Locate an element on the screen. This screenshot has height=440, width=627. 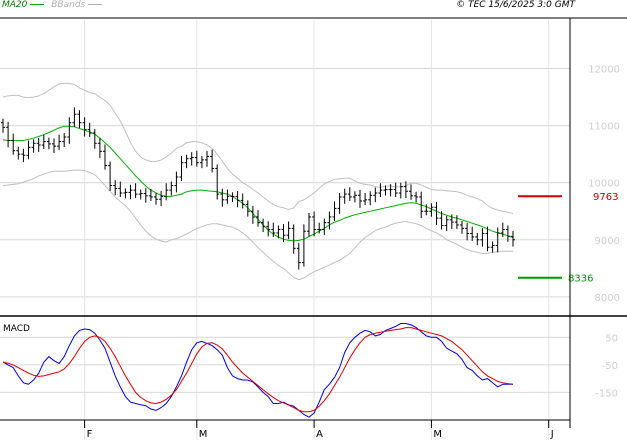
price-y-tick-label: 10000 is located at coordinates (604, 184).